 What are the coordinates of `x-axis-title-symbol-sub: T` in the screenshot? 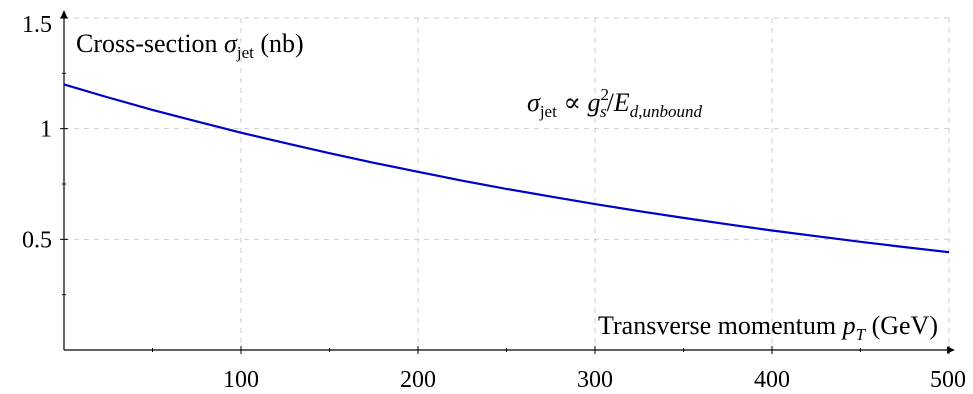 It's located at (861, 334).